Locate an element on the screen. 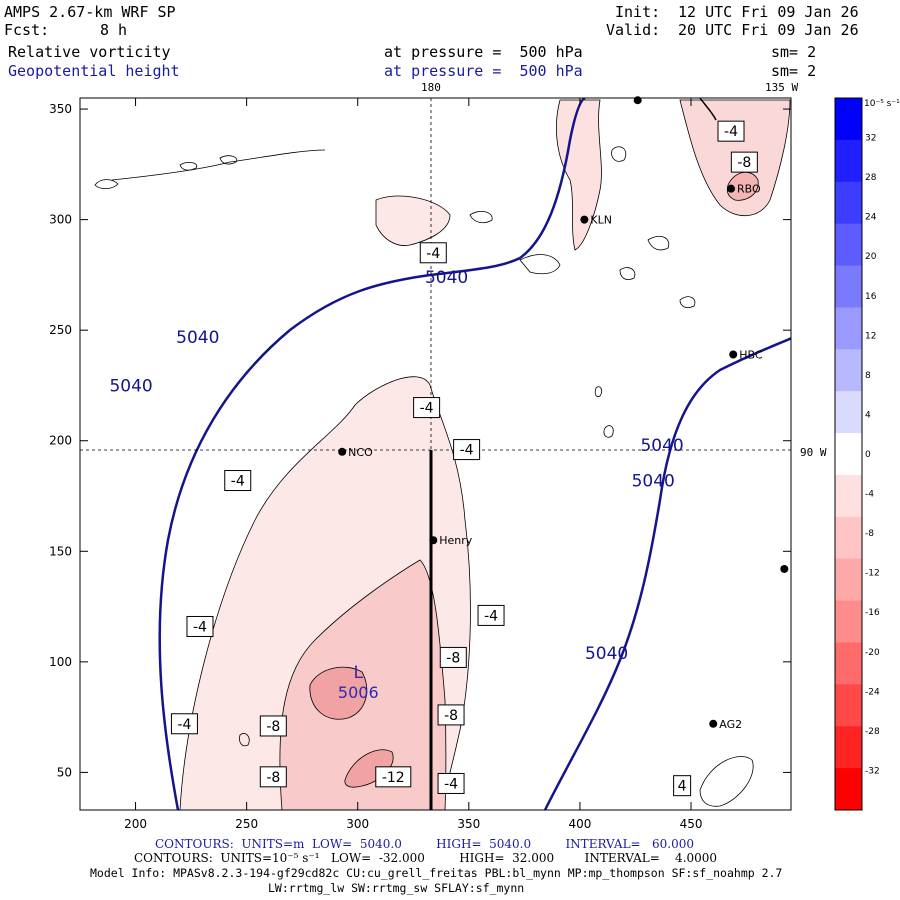  field1-smoothing: sm= 2 is located at coordinates (794, 52).